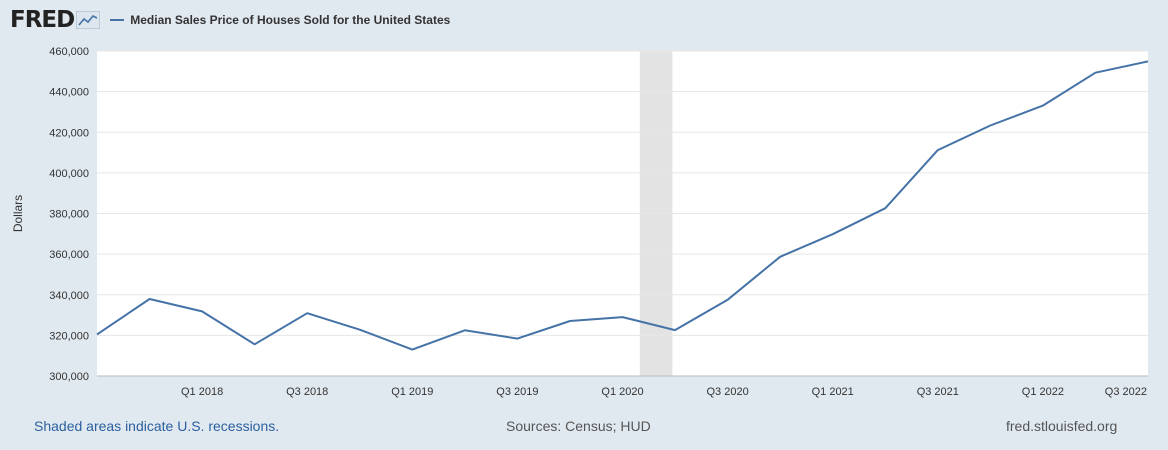 The image size is (1168, 450). Describe the element at coordinates (307, 392) in the screenshot. I see `x-tick-label: Q3 2018` at that location.